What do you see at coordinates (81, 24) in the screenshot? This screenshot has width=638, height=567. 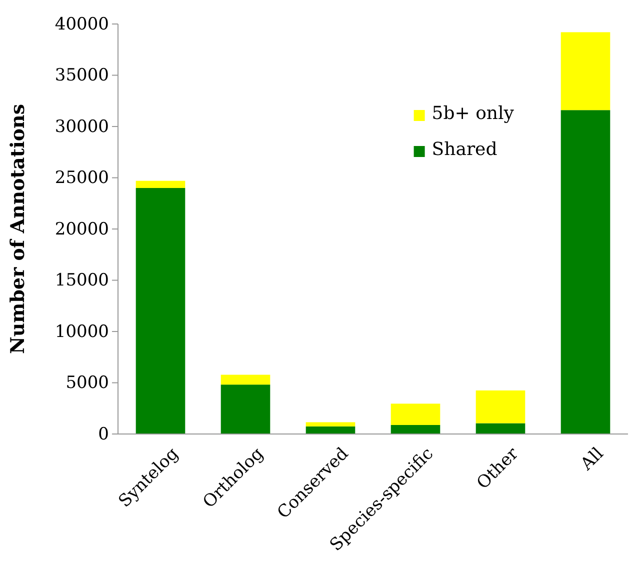 I see `y-tick-label: 40000` at bounding box center [81, 24].